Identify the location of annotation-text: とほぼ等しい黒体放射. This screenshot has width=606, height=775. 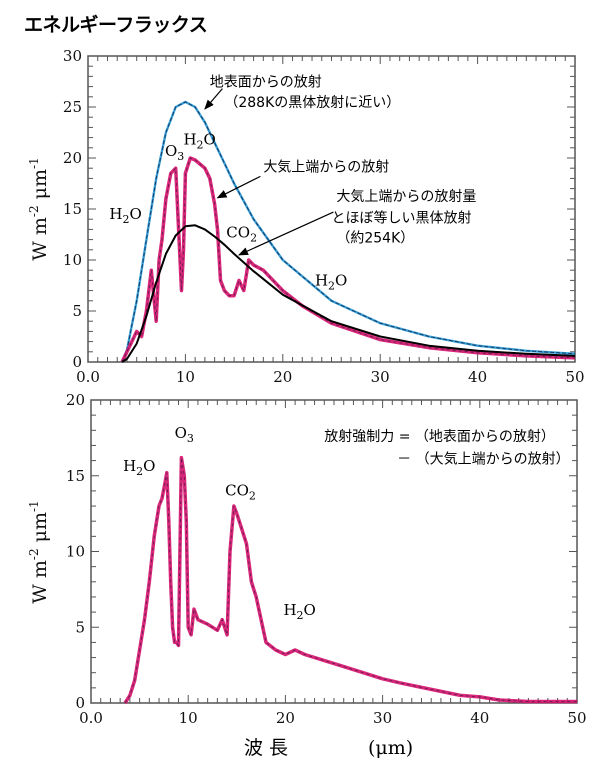
(402, 217).